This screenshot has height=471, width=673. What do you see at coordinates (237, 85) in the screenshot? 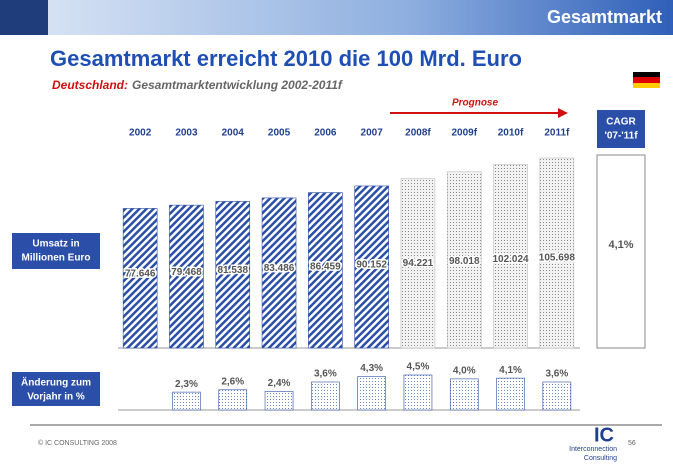
I see `subtitle: Gesamtmarktentwicklung 2002-2011f` at bounding box center [237, 85].